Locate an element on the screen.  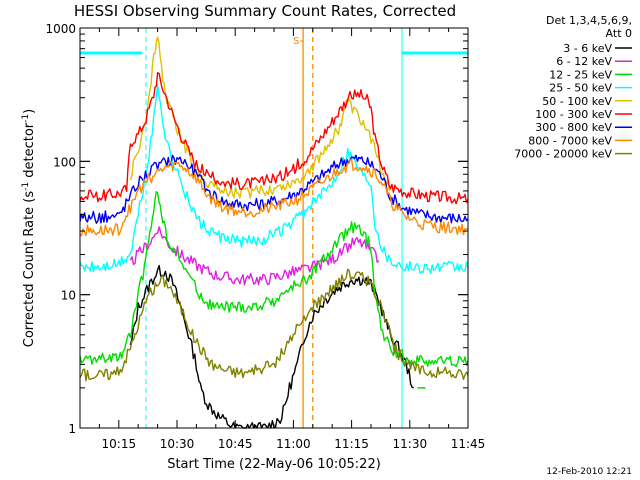
y-tick-label: 1000 is located at coordinates (60, 29).